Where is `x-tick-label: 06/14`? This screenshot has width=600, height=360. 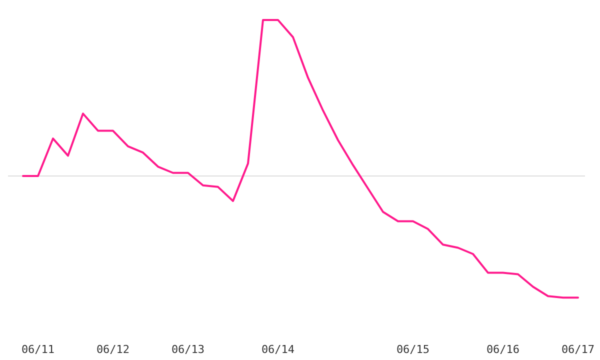
x-tick-label: 06/14 is located at coordinates (278, 349).